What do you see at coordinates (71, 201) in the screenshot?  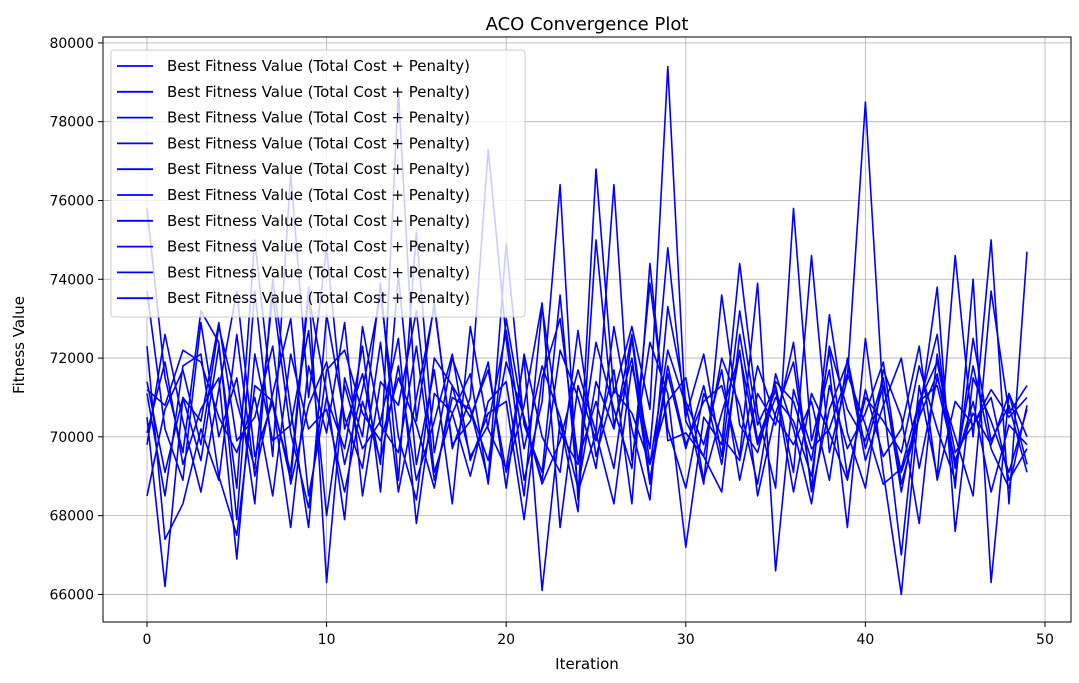 I see `y-tick-label: 76000` at bounding box center [71, 201].